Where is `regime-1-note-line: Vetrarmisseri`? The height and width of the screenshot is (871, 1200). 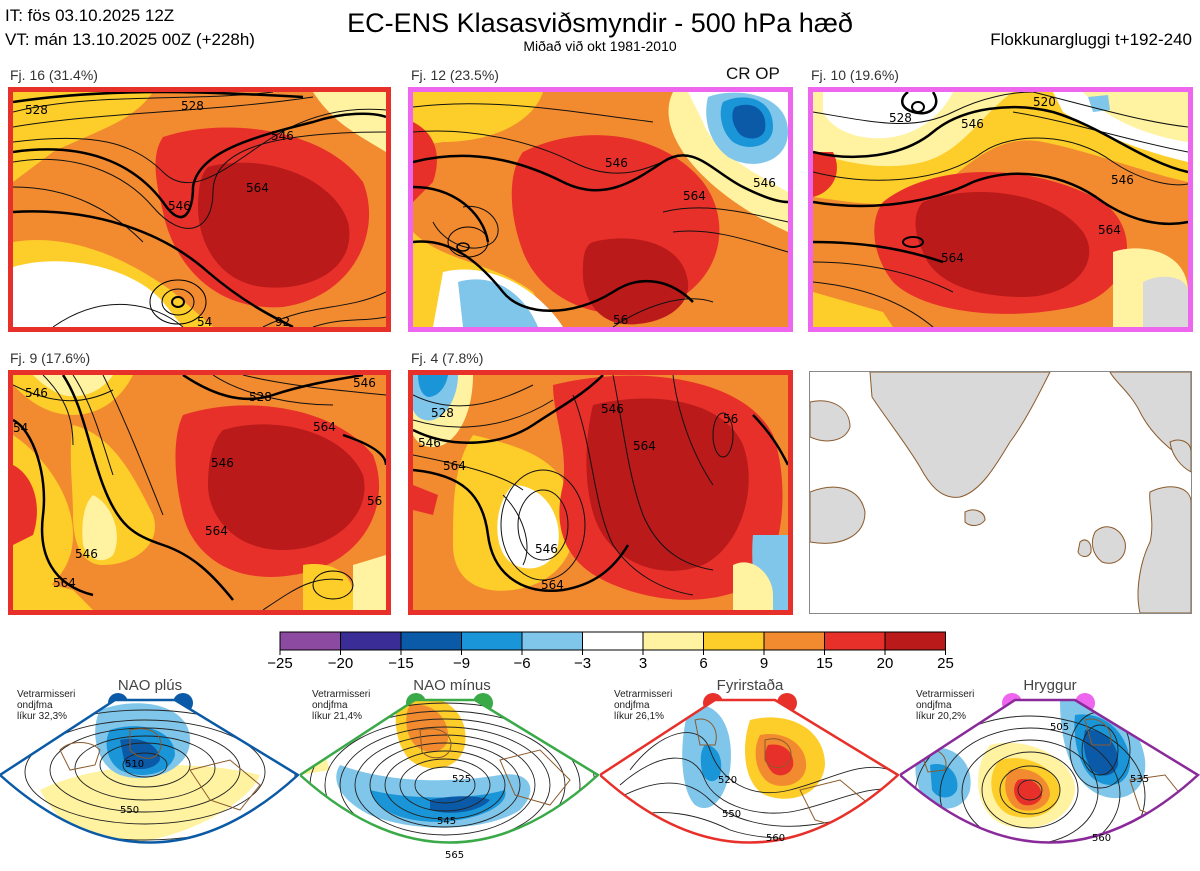
regime-1-note-line: Vetrarmisseri is located at coordinates (46, 694).